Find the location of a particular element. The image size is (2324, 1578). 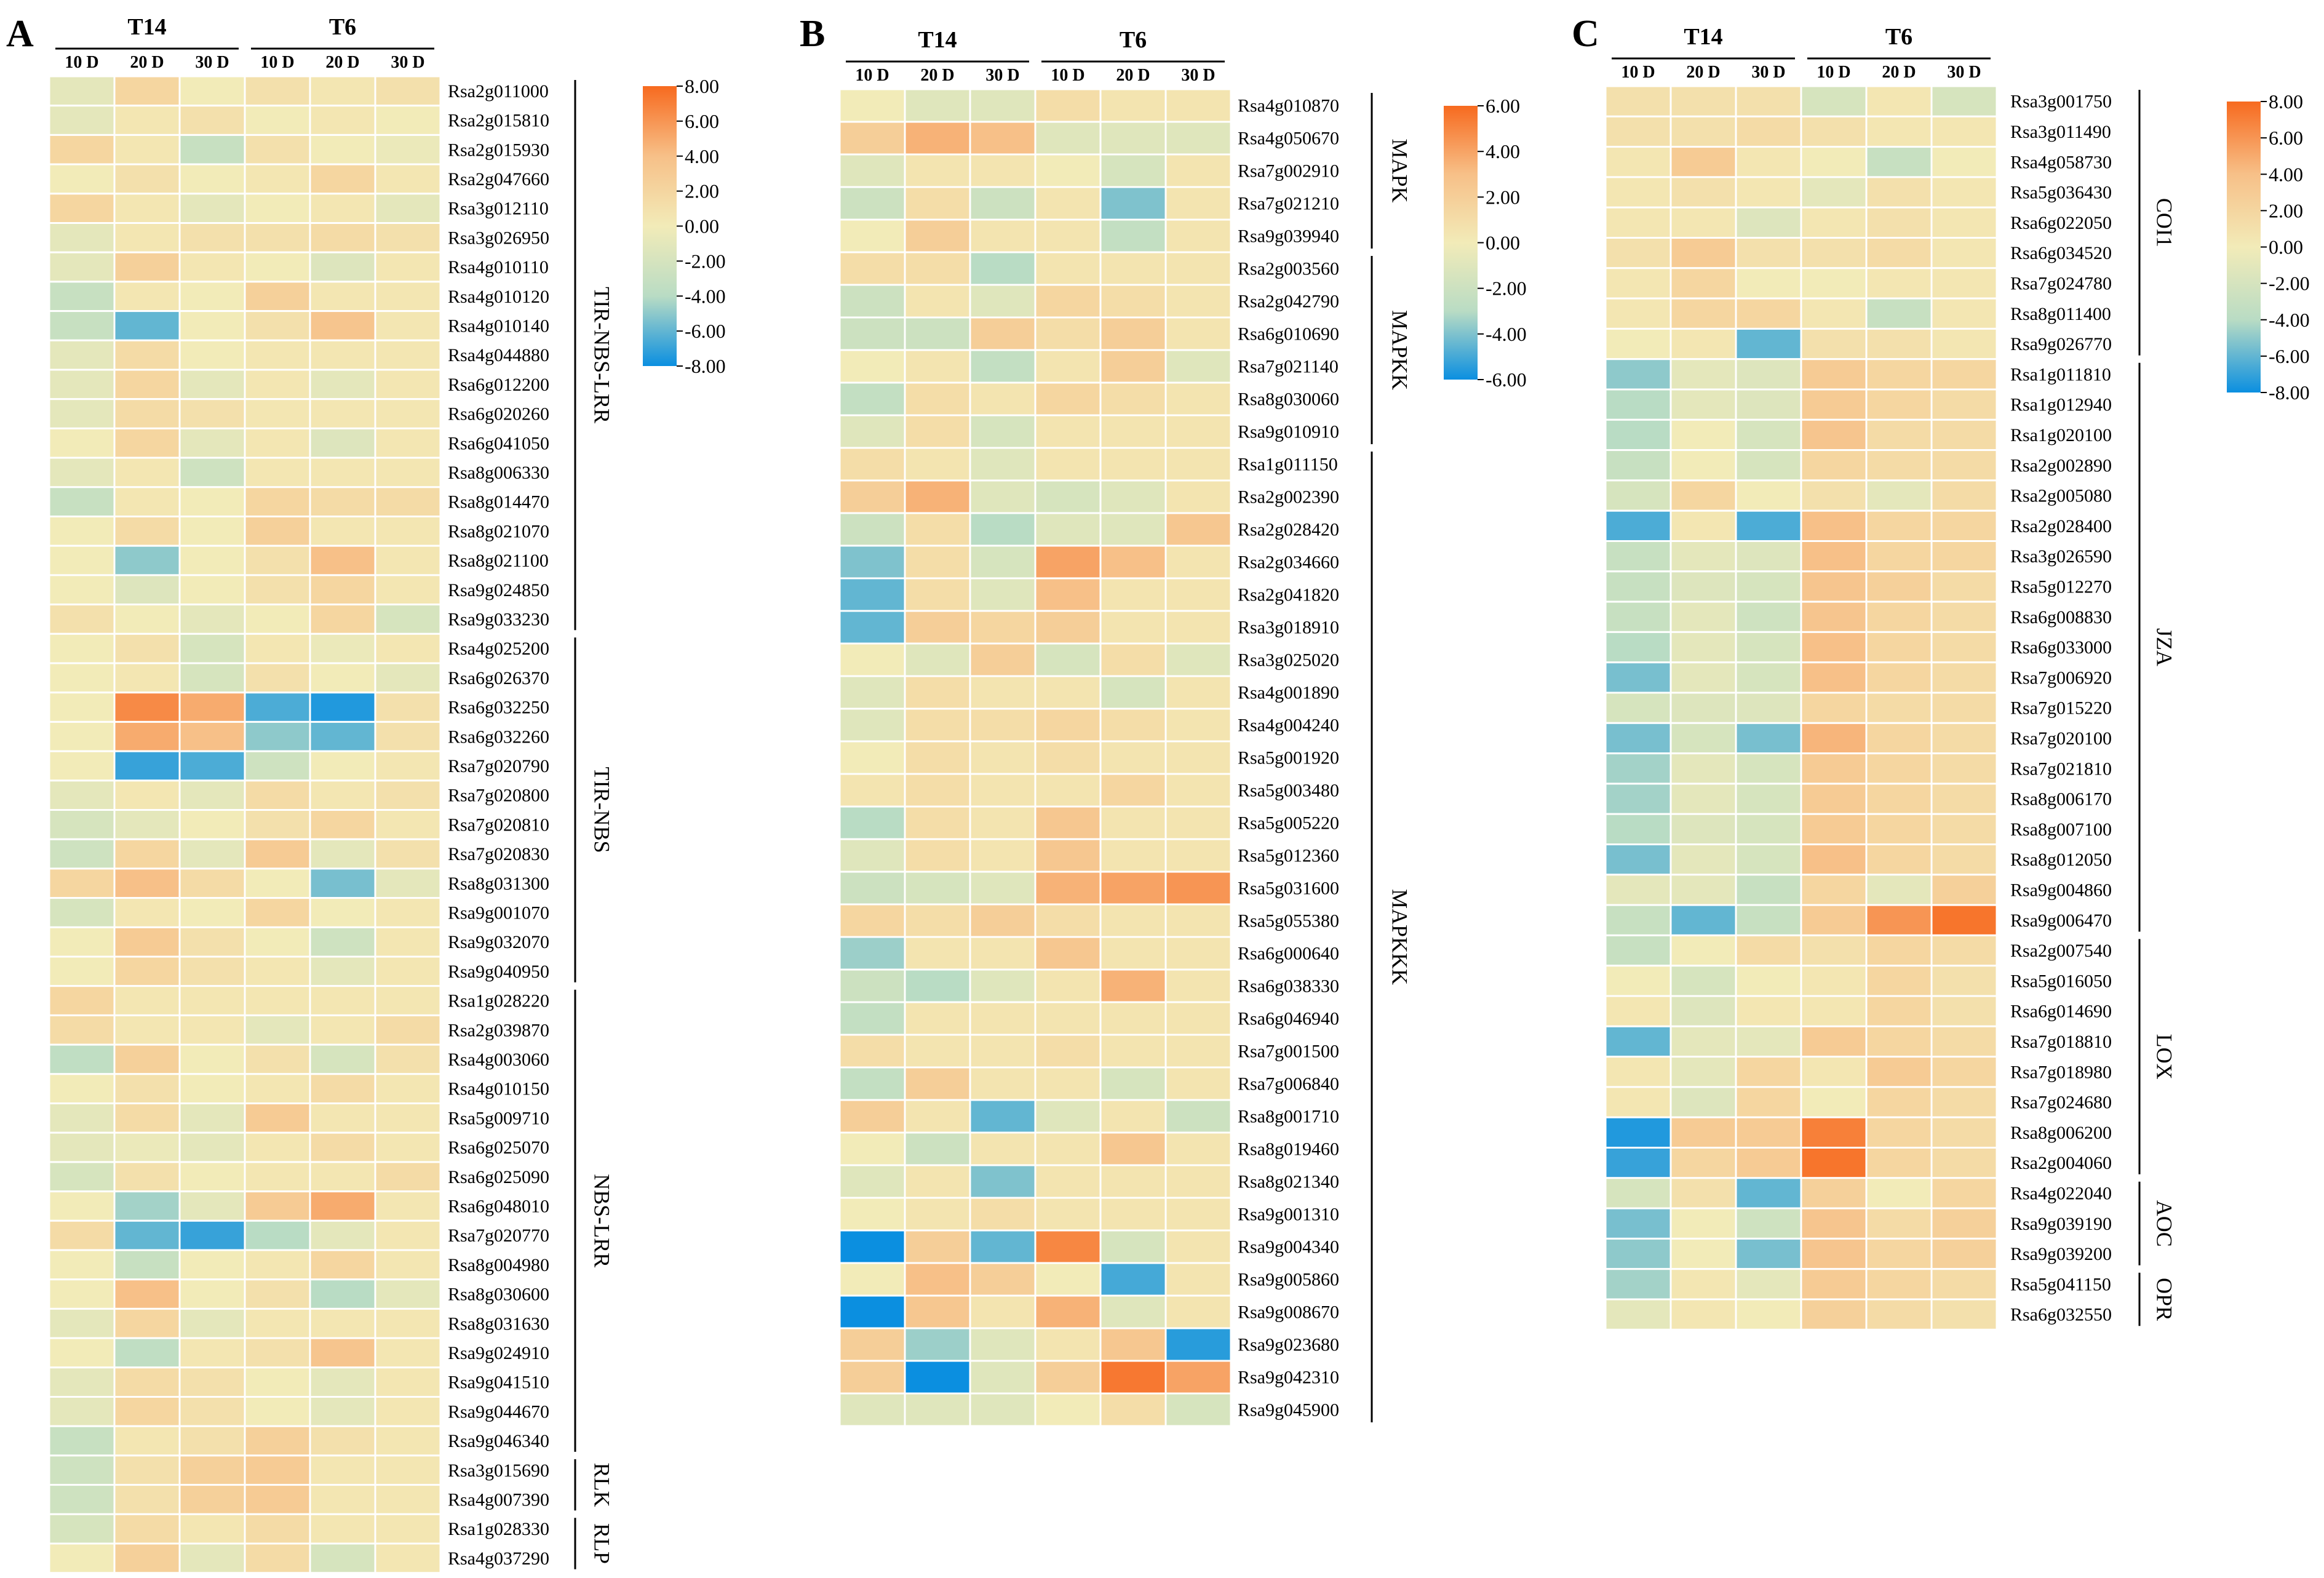

gene-label: Rsa1g028330 is located at coordinates (499, 1529).